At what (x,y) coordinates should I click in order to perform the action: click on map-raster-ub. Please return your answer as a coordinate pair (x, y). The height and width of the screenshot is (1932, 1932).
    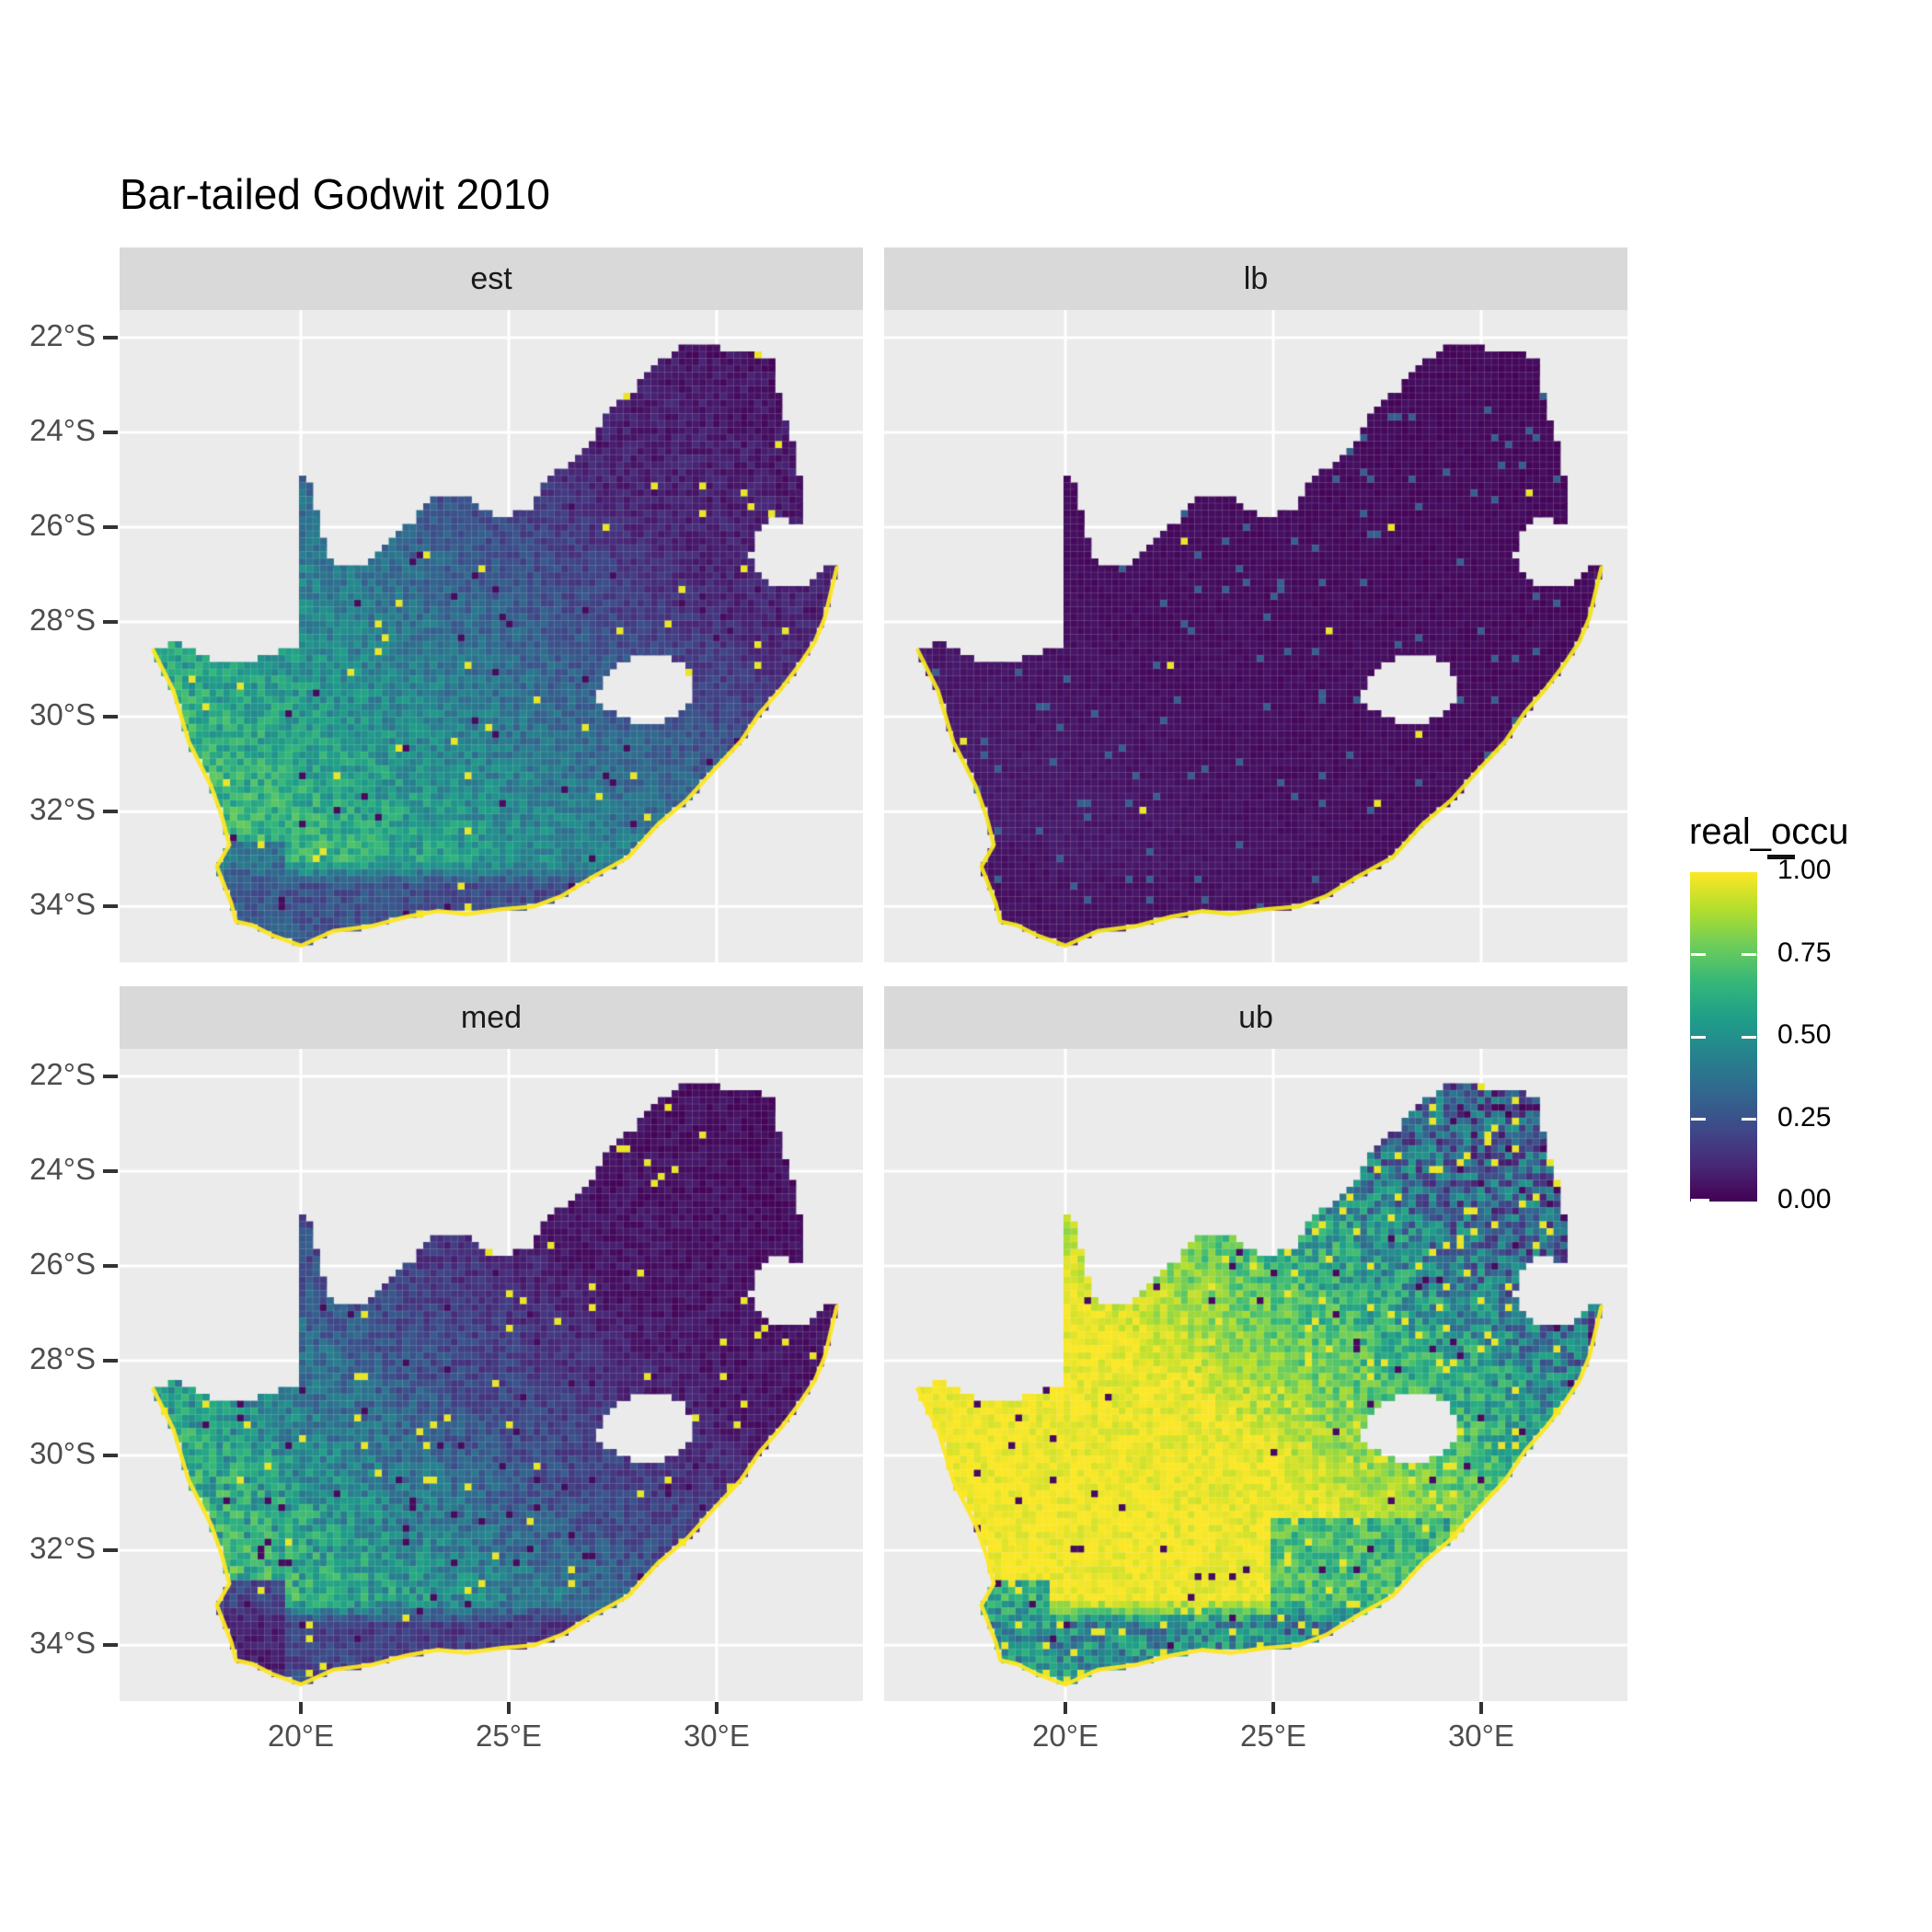
    Looking at the image, I should click on (1255, 1375).